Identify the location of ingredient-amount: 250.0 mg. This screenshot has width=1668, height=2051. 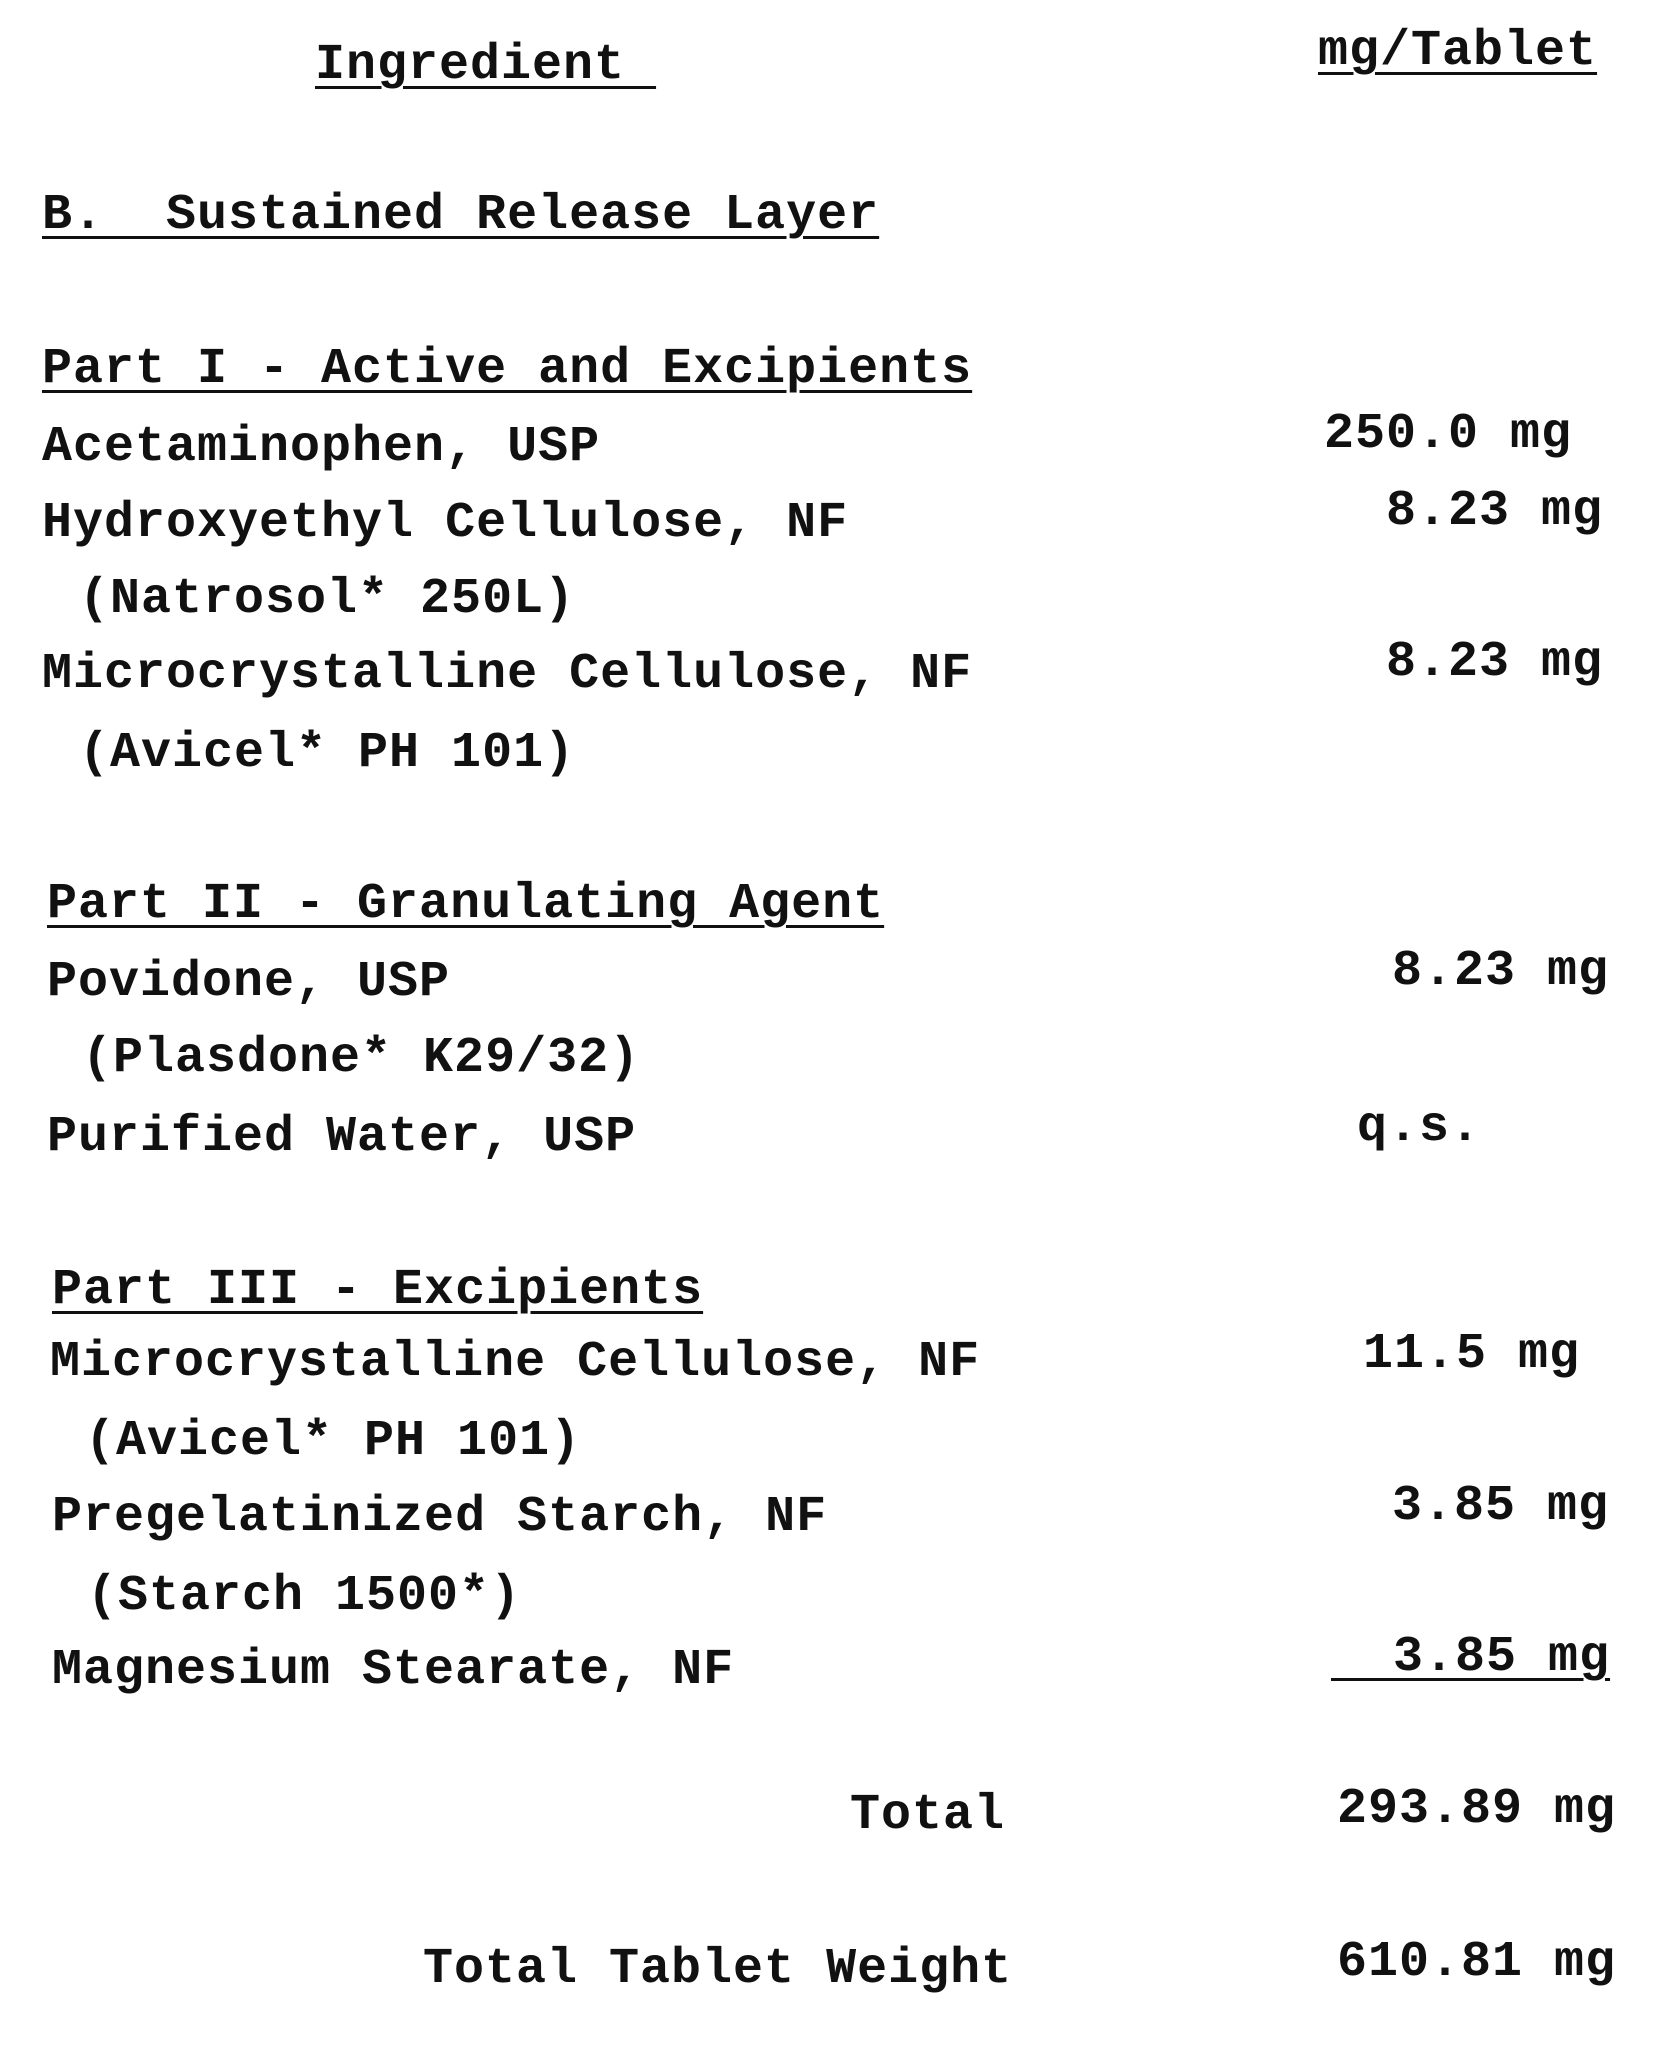
(1448, 435).